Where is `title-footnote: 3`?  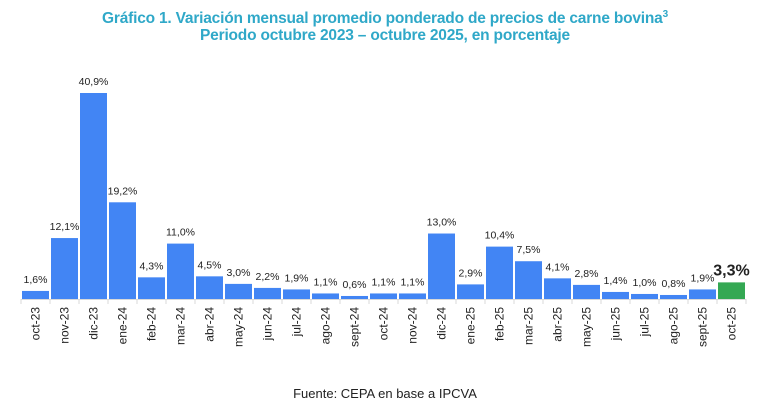
title-footnote: 3 is located at coordinates (665, 14).